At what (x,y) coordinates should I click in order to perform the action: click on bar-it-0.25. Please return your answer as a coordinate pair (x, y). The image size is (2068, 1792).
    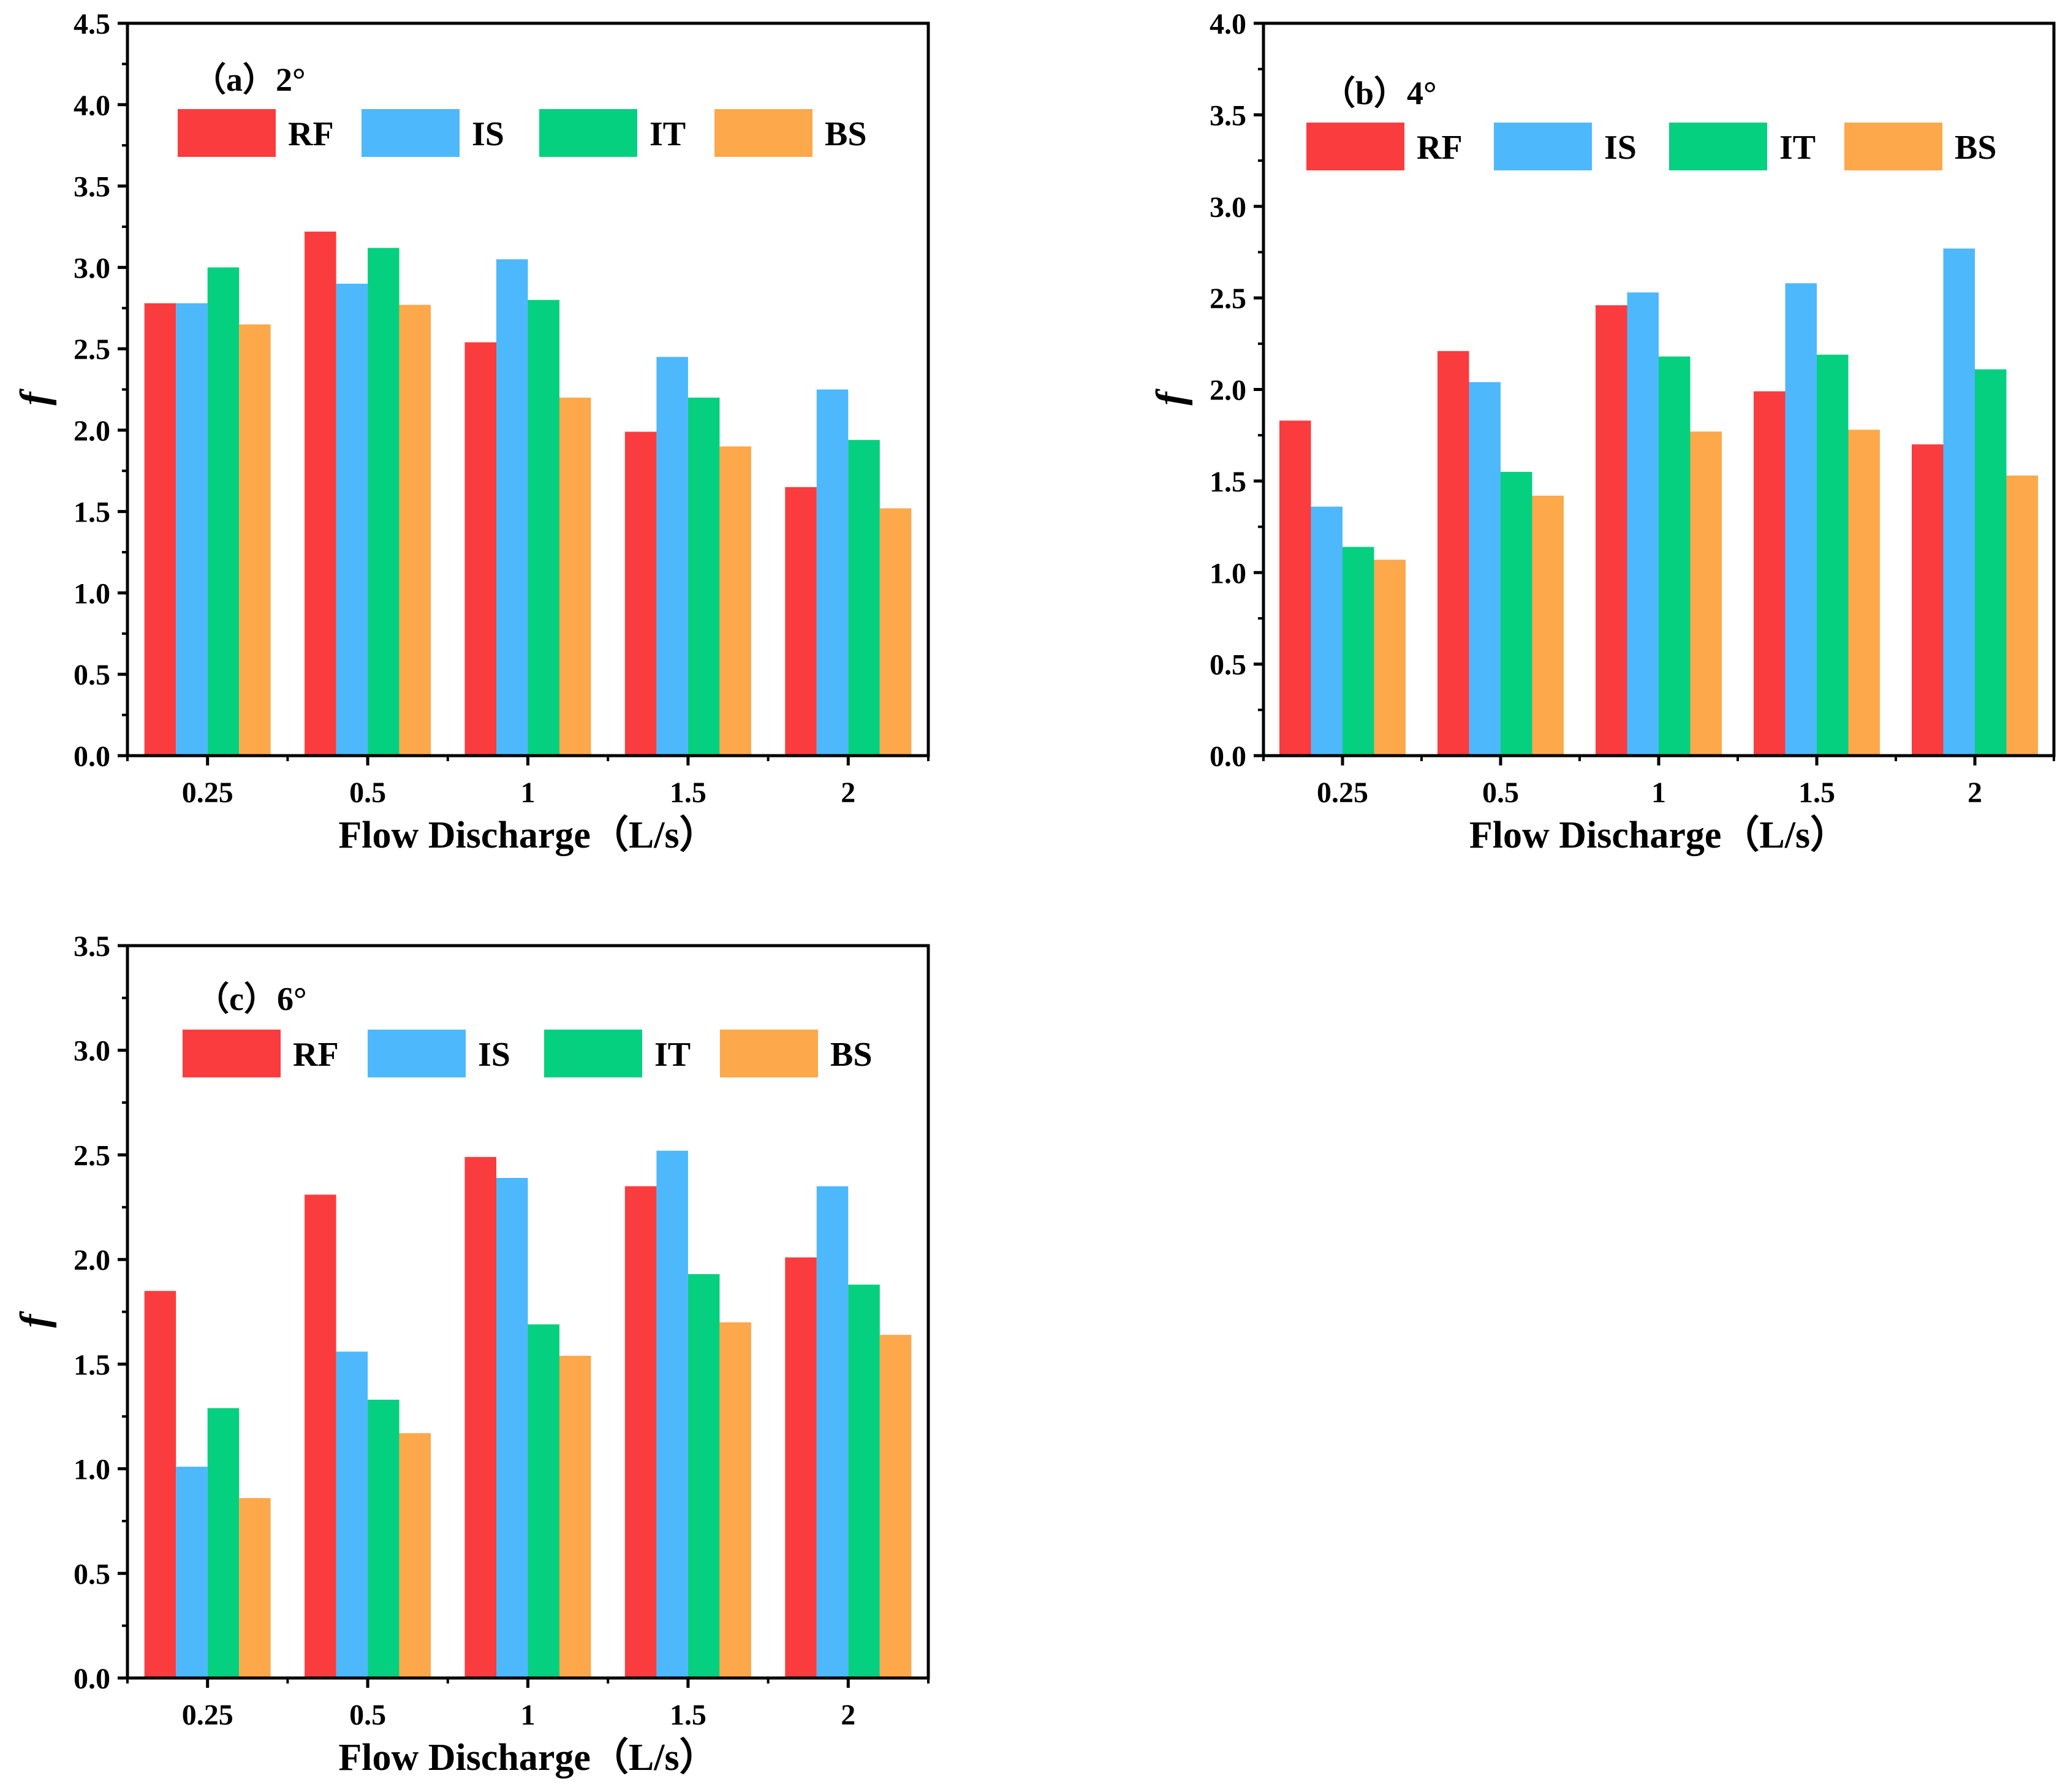
    Looking at the image, I should click on (1358, 651).